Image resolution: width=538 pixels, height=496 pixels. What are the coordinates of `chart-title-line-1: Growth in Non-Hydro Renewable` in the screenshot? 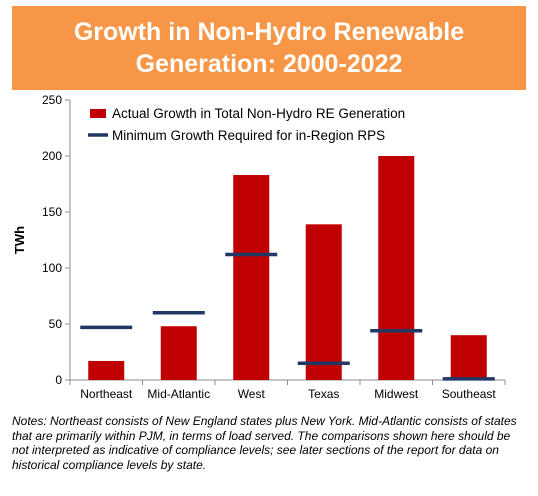 It's located at (269, 32).